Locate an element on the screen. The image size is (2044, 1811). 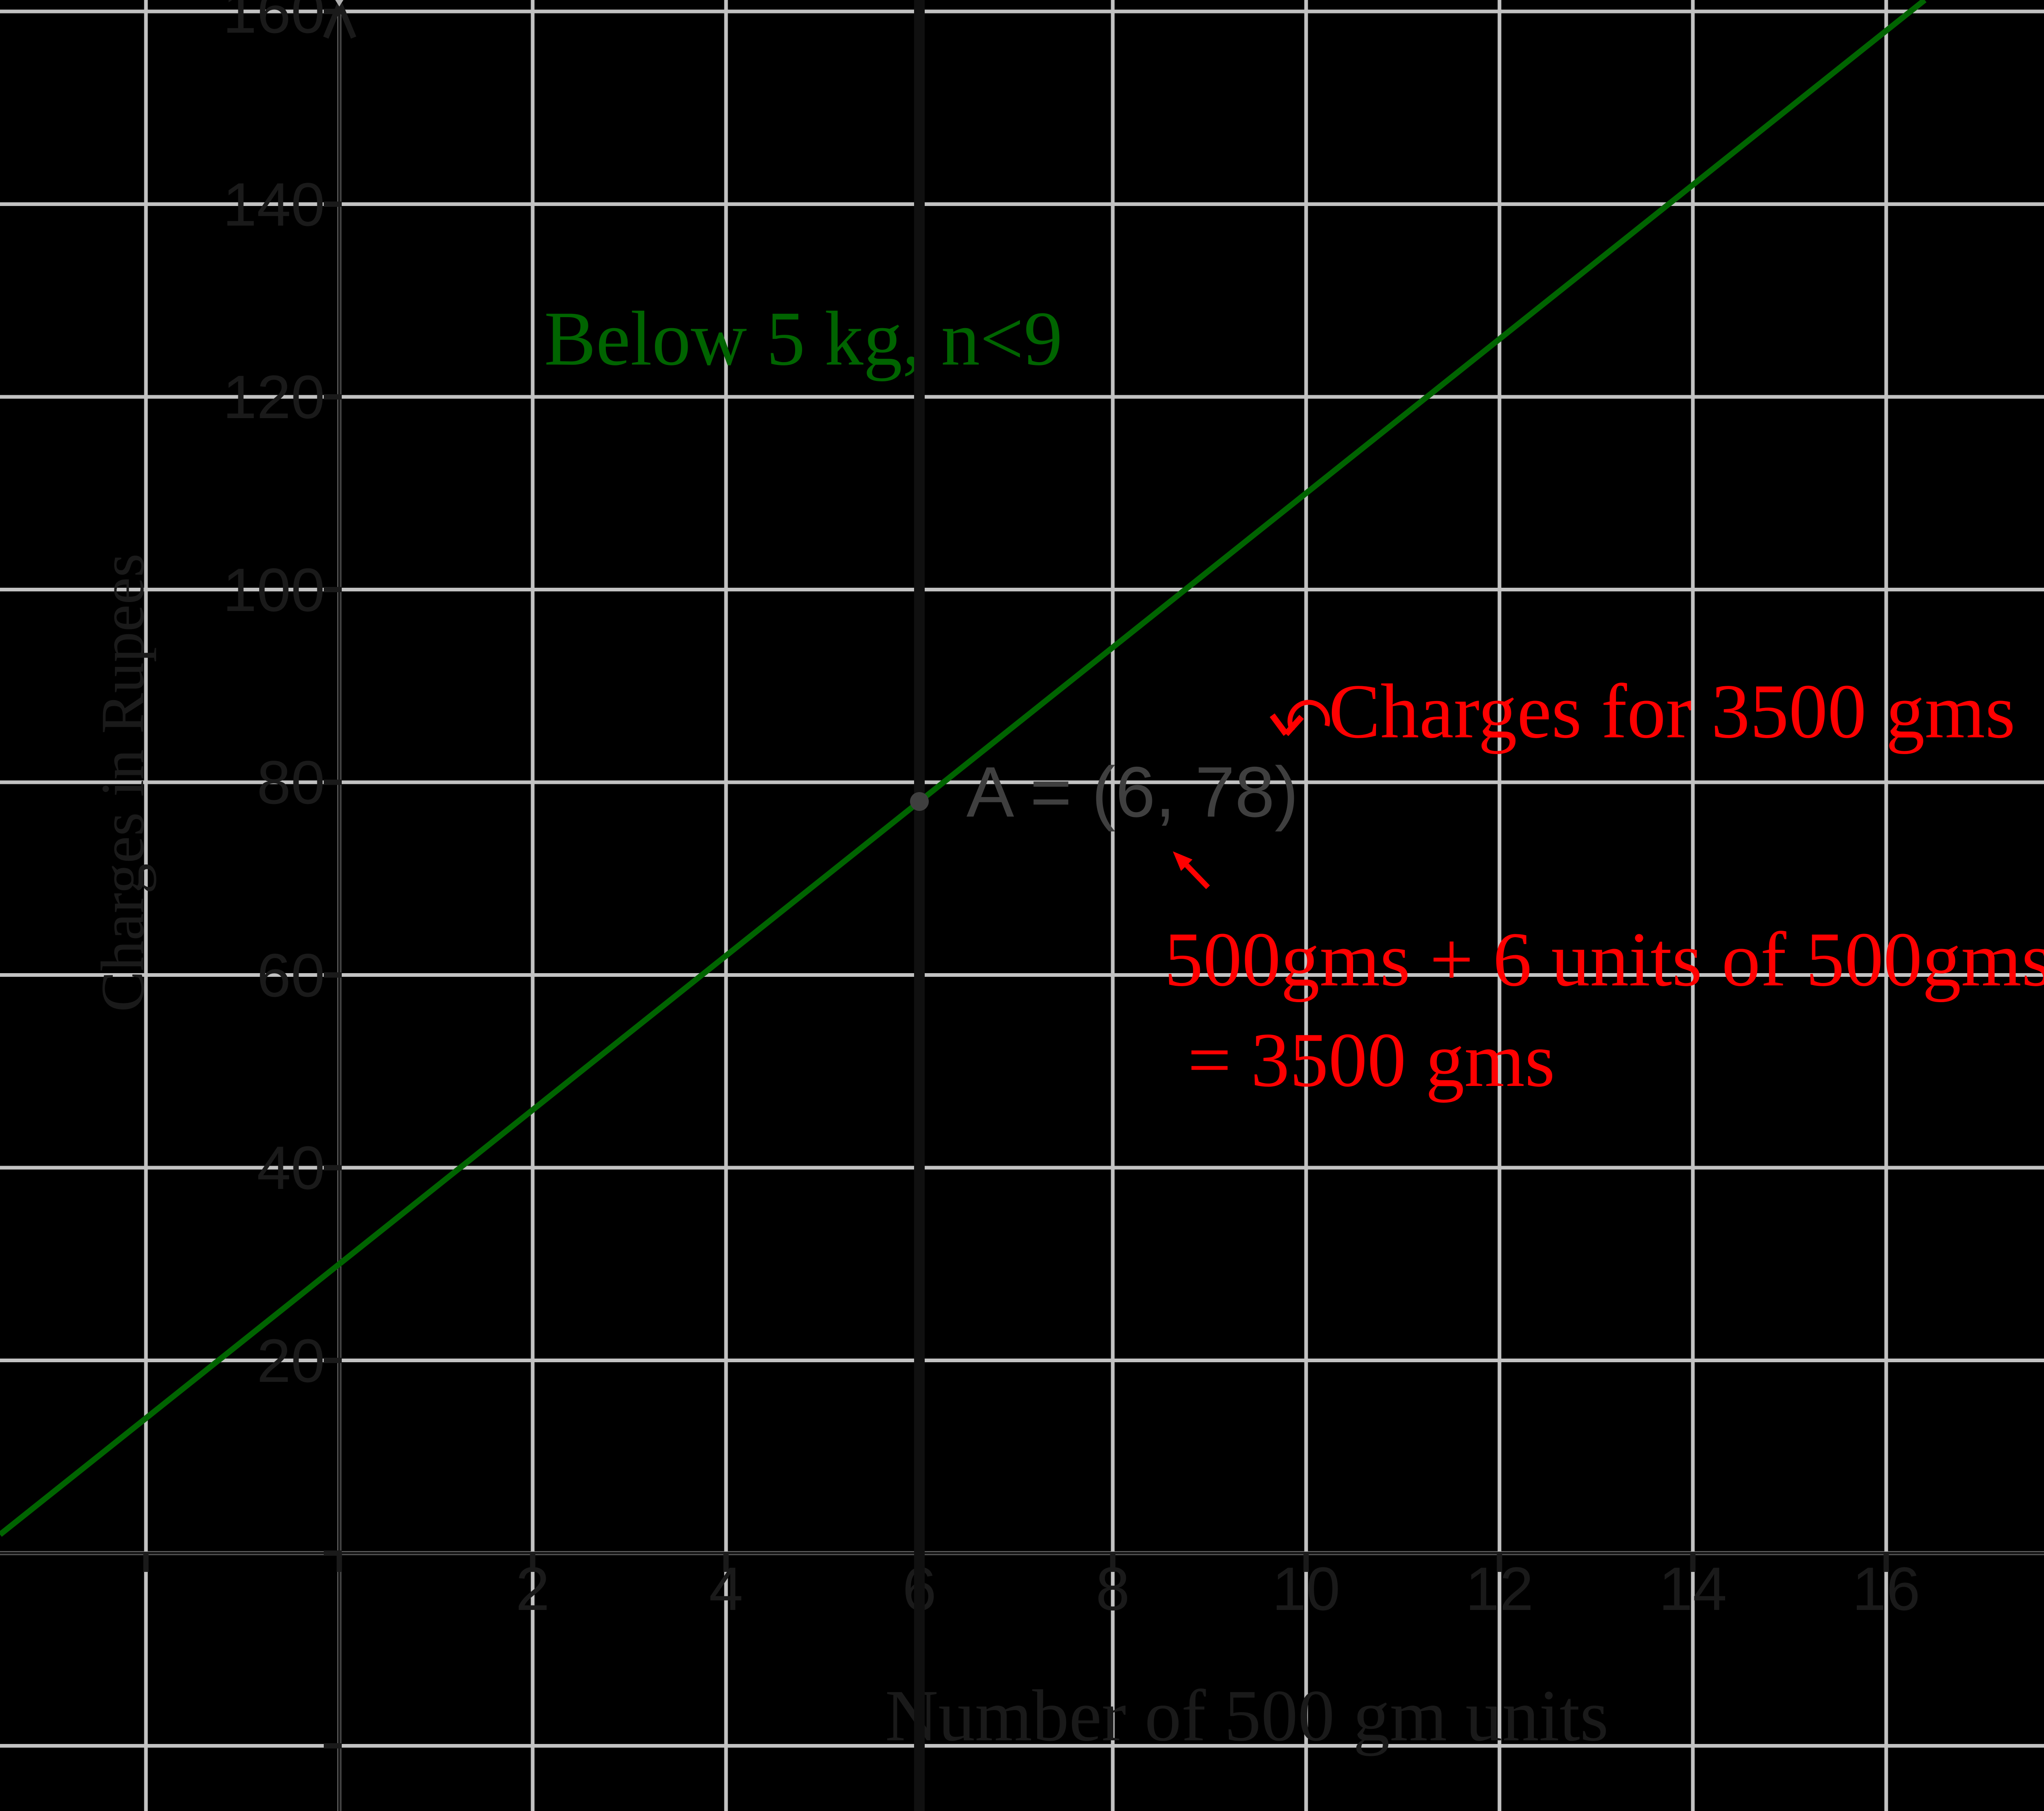
y-tick-label: 160 is located at coordinates (273, 23).